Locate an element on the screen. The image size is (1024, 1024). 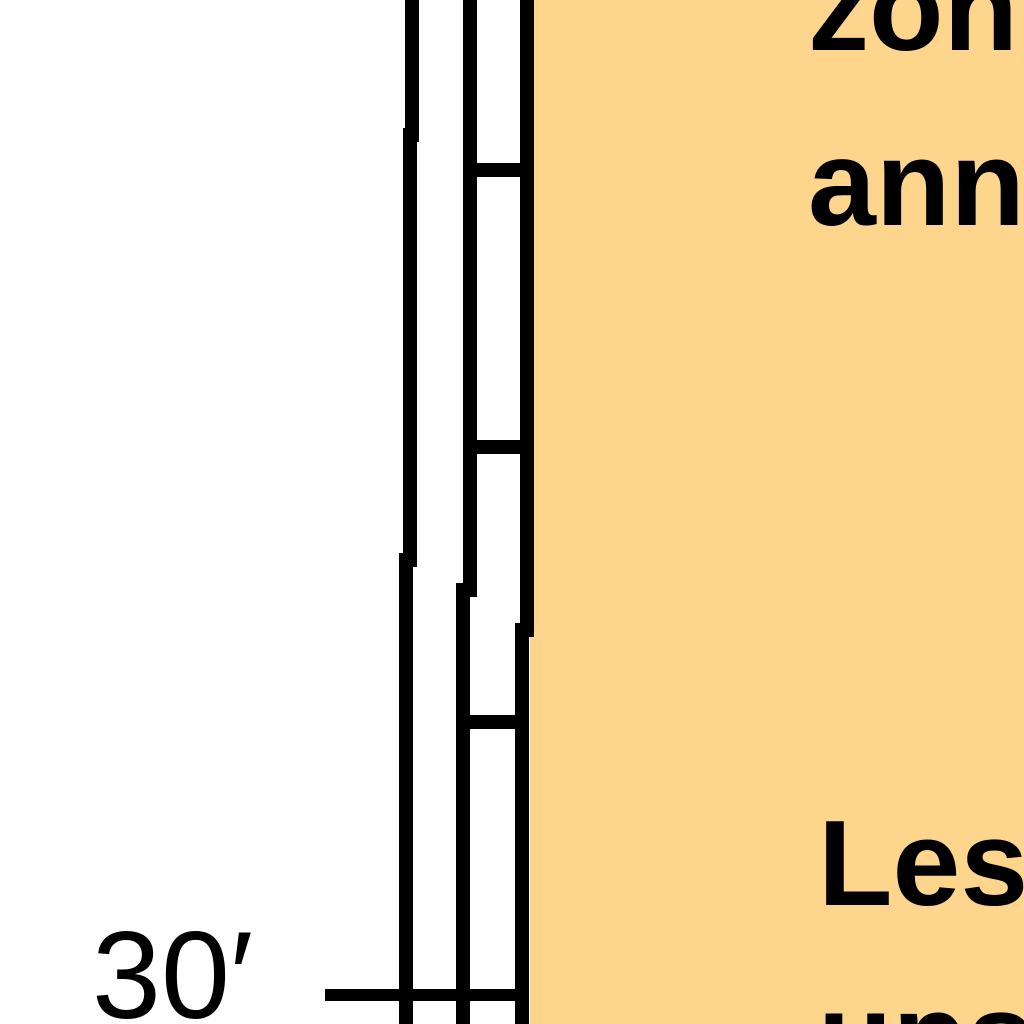
label-text: ann is located at coordinates (916, 183).